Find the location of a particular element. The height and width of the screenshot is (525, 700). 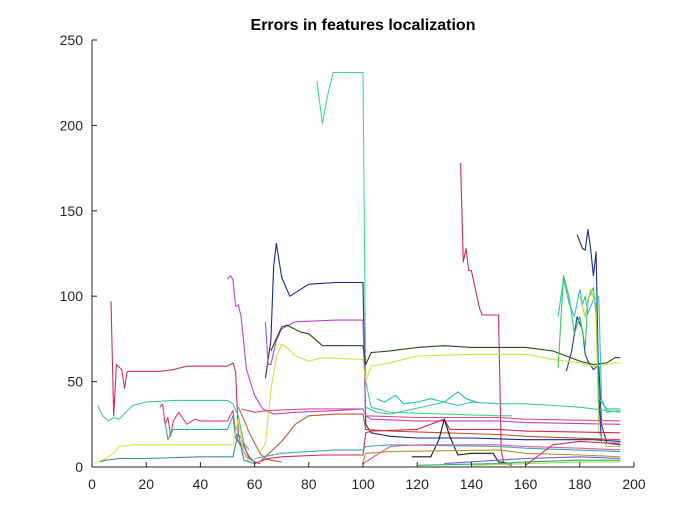

x-tick-label: 180 is located at coordinates (580, 484).